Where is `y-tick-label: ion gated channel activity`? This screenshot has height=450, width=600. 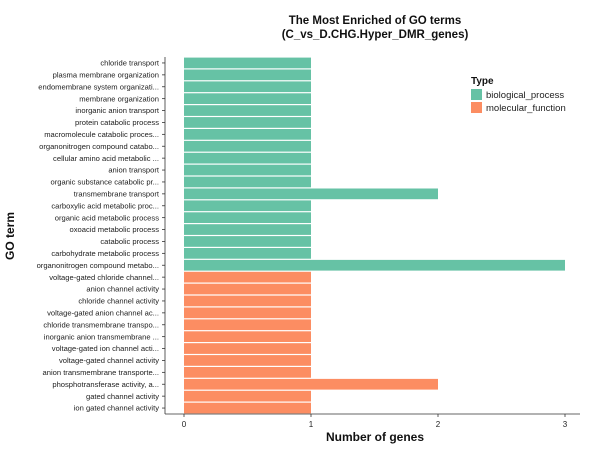 y-tick-label: ion gated channel activity is located at coordinates (116, 408).